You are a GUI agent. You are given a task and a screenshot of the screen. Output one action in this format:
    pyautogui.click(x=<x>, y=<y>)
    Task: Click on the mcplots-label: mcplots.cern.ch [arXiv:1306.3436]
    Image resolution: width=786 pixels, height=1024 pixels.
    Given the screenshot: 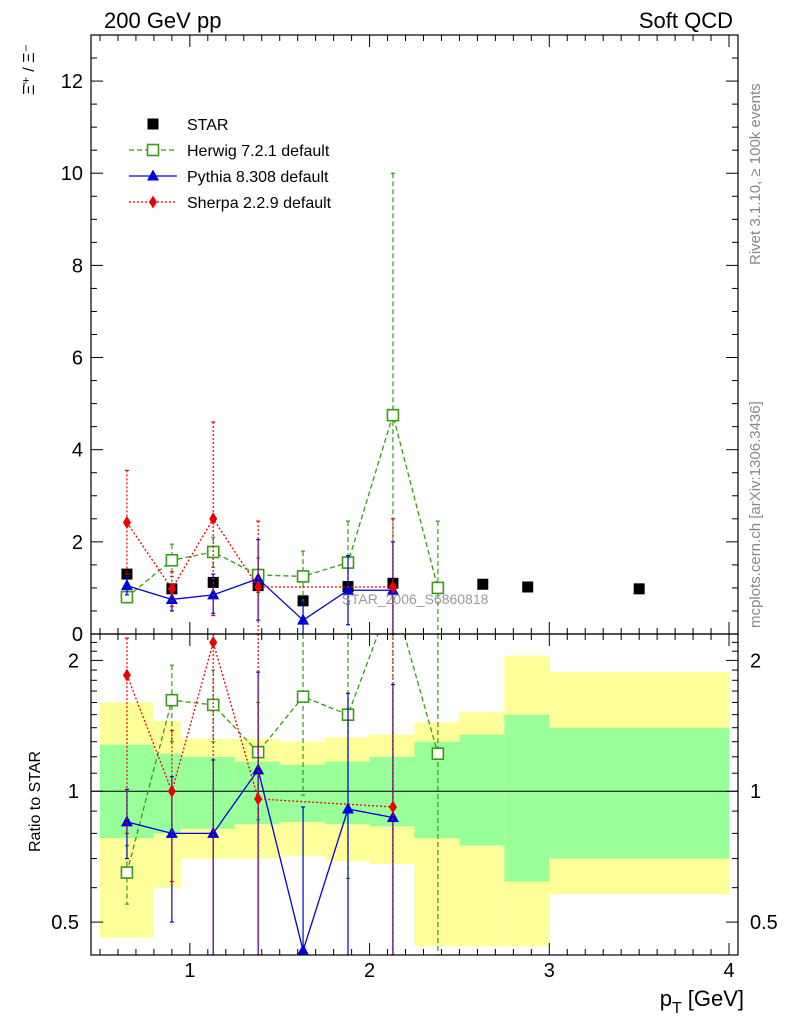 What is the action you would take?
    pyautogui.click(x=755, y=514)
    